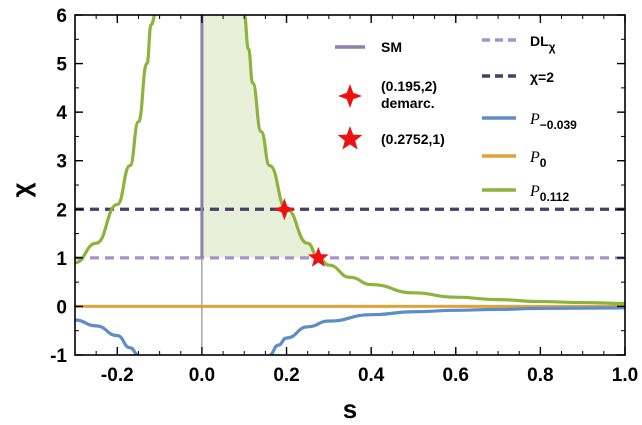  What do you see at coordinates (391, 47) in the screenshot?
I see `legend-sm-label: SM` at bounding box center [391, 47].